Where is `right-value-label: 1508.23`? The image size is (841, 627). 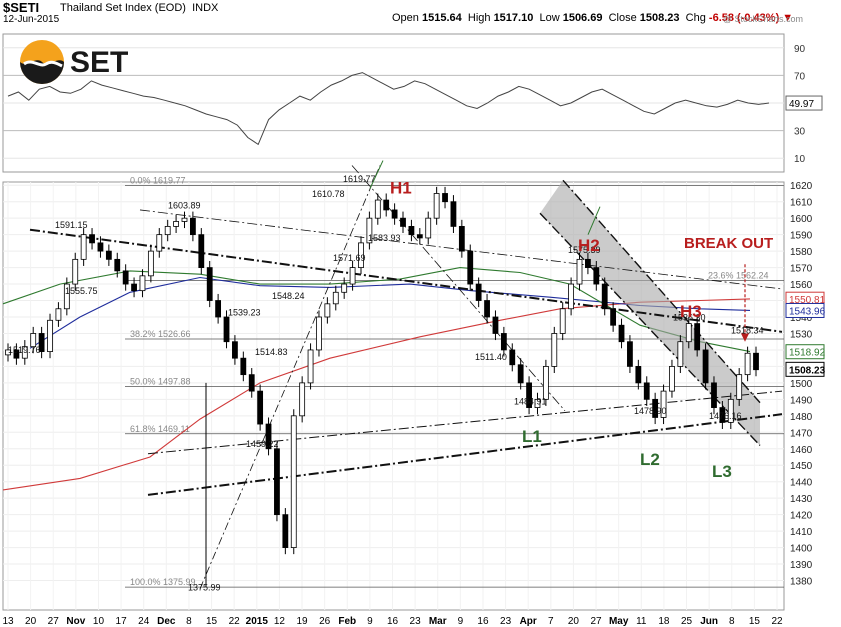 right-value-label: 1508.23 is located at coordinates (807, 370).